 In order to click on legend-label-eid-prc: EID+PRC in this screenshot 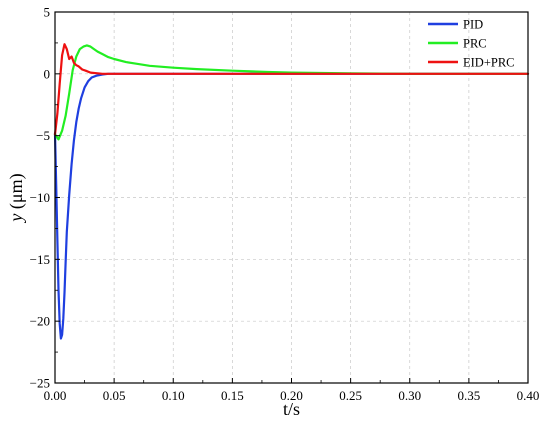, I will do `click(489, 63)`.